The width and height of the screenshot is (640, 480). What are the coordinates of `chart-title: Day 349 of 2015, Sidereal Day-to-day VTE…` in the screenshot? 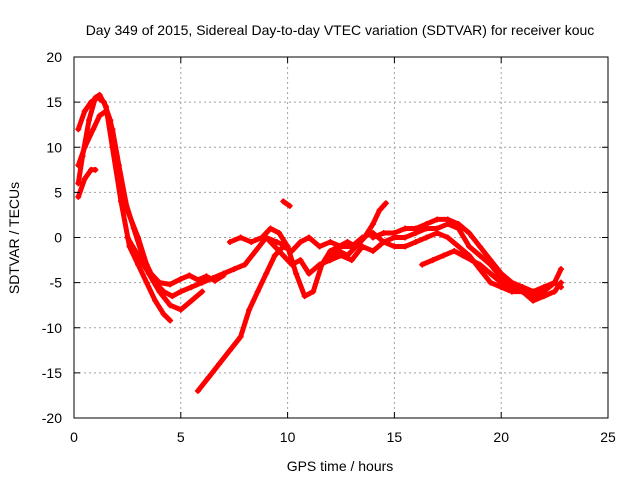 It's located at (340, 30).